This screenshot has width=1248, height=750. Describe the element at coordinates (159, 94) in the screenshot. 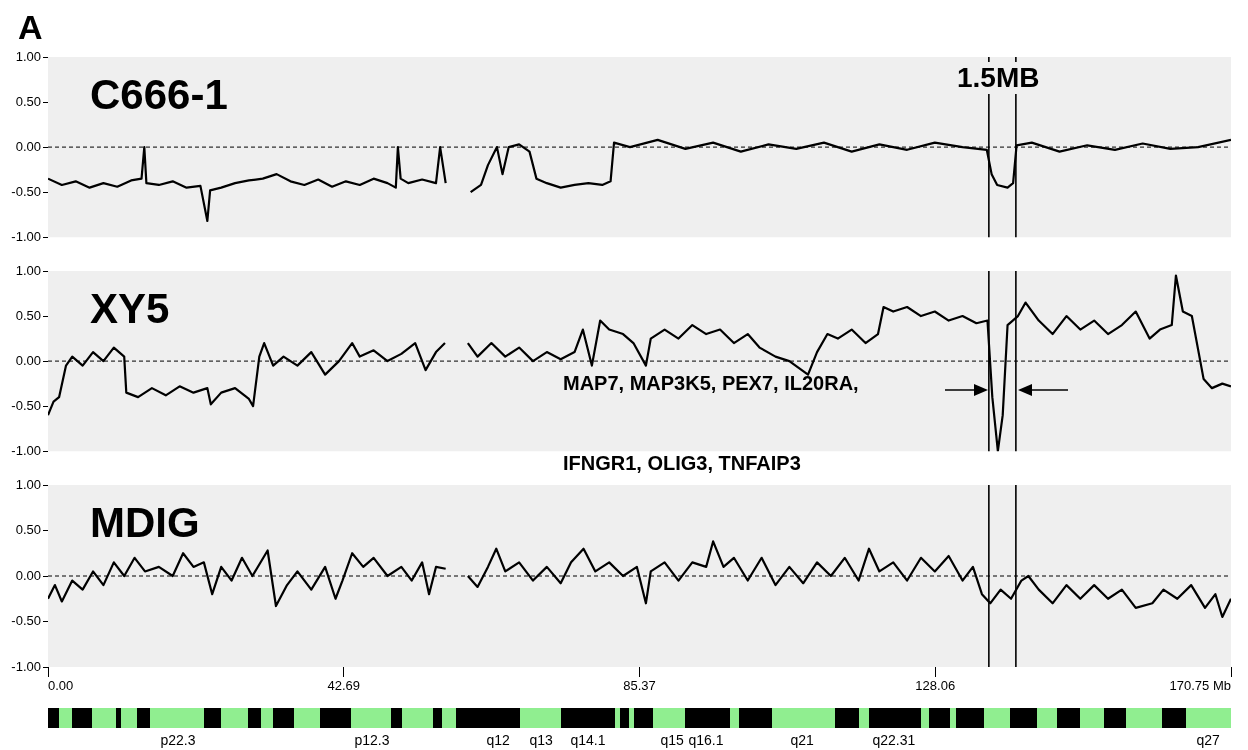

I see `chart-title: C666-1` at that location.